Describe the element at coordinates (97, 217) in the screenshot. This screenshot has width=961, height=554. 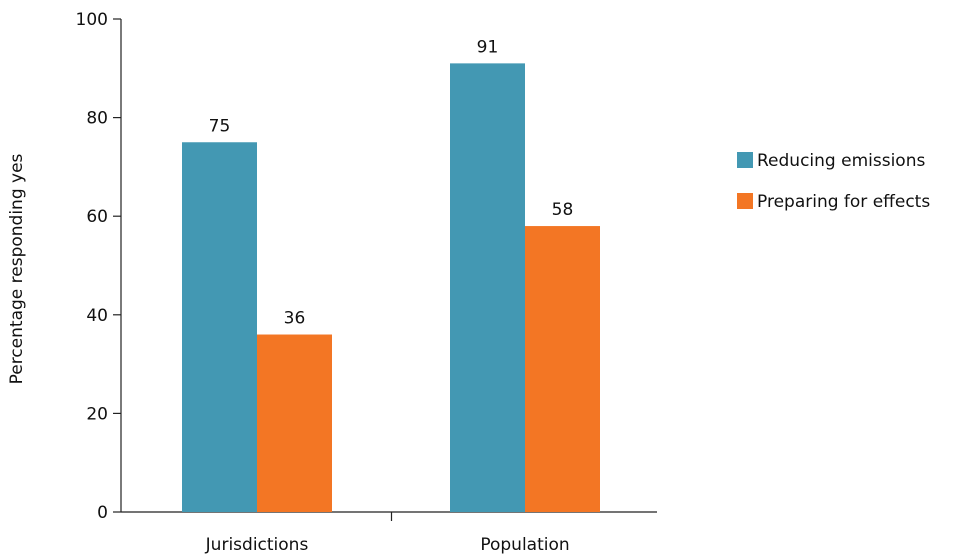
I see `y-tick-label: 60` at that location.